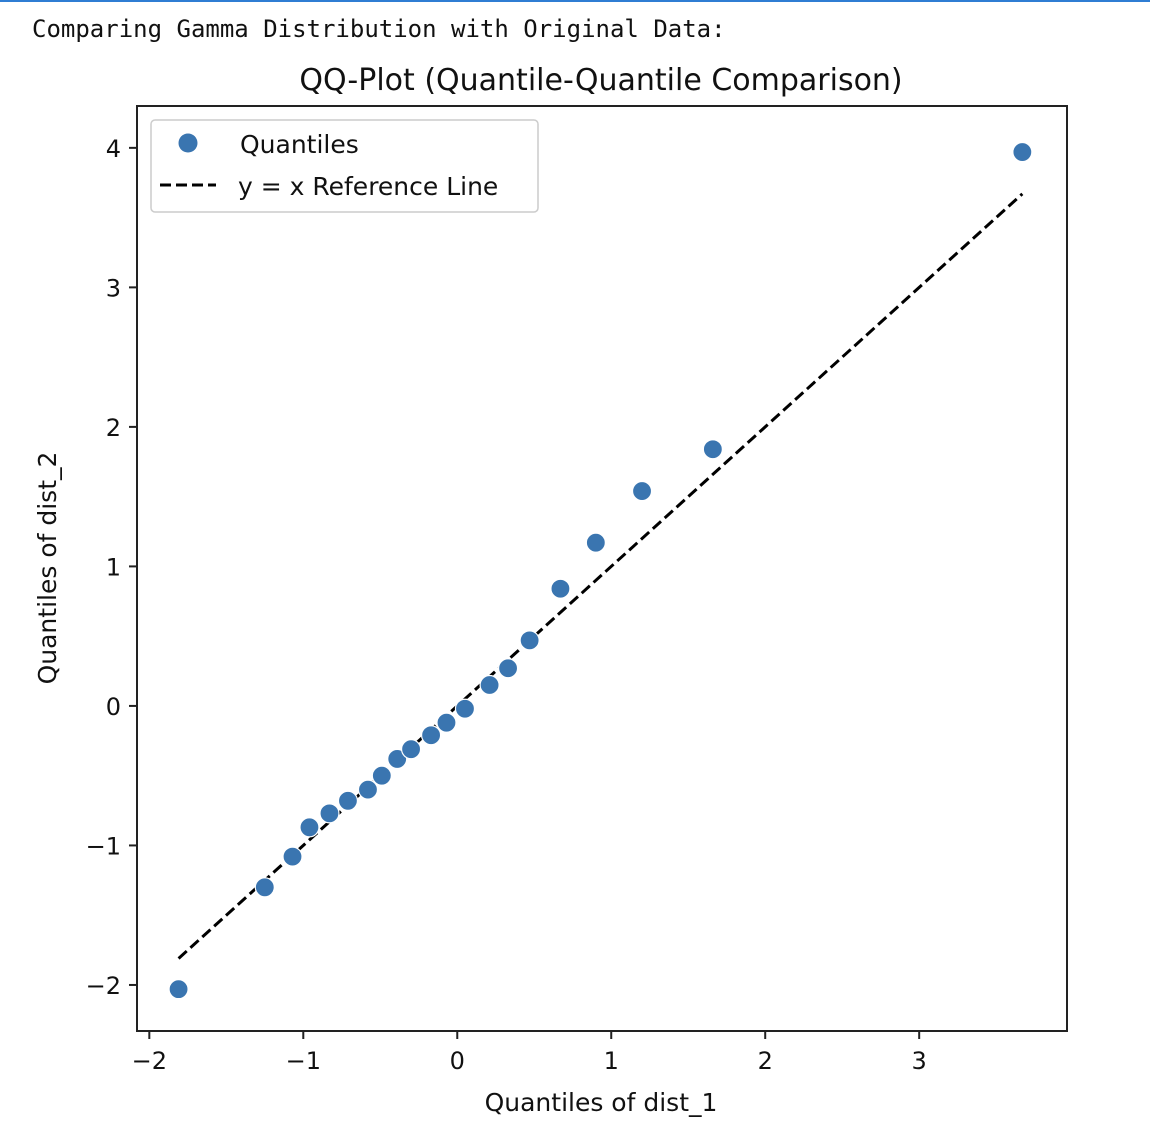 The width and height of the screenshot is (1150, 1140). What do you see at coordinates (919, 1061) in the screenshot?
I see `x-tick-label: 3` at bounding box center [919, 1061].